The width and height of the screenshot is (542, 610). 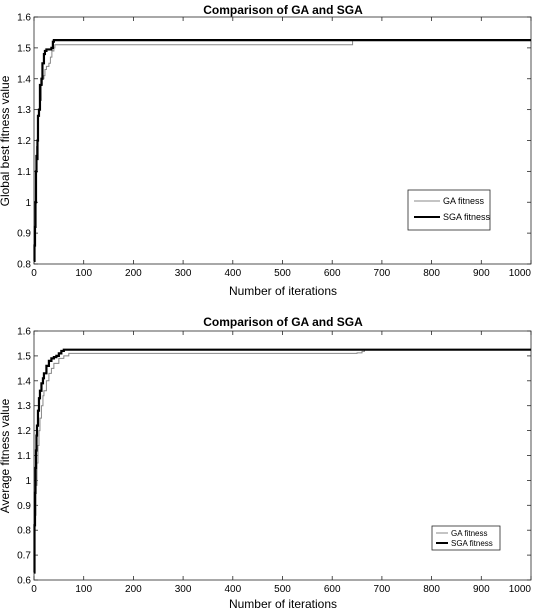 What do you see at coordinates (6, 140) in the screenshot?
I see `y-axis-label: Global best fitness value` at bounding box center [6, 140].